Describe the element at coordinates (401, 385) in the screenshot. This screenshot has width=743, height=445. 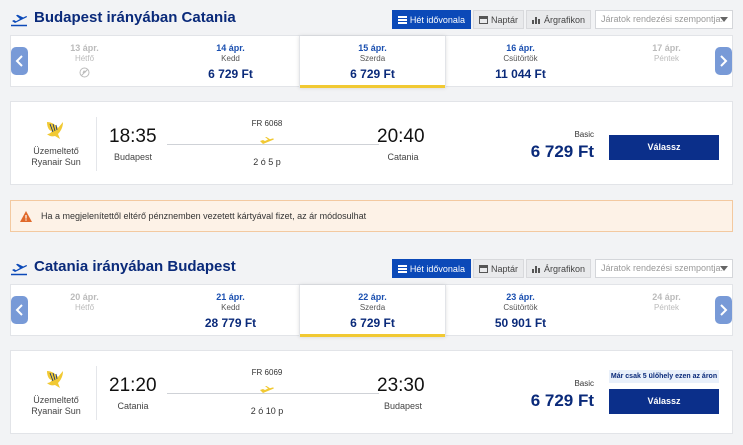
I see `arrival-time: 23:30` at that location.